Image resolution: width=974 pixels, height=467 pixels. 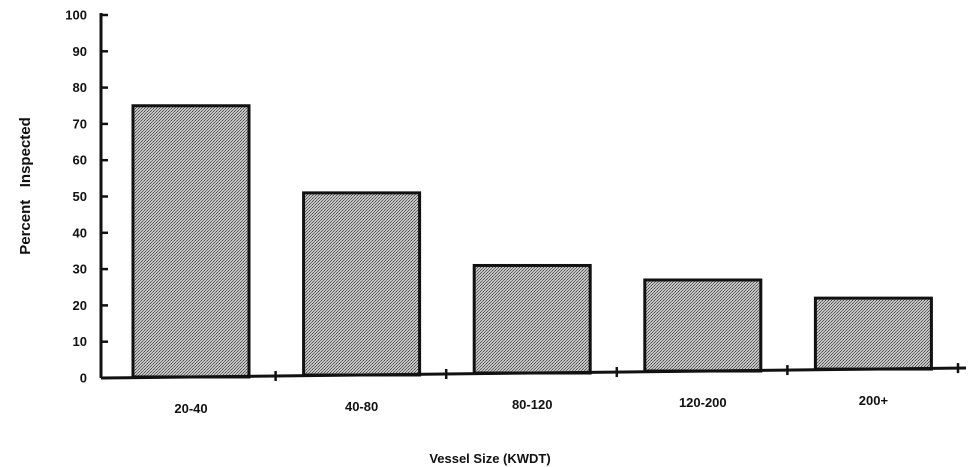 I want to click on y-tick-label: 70, so click(x=80, y=123).